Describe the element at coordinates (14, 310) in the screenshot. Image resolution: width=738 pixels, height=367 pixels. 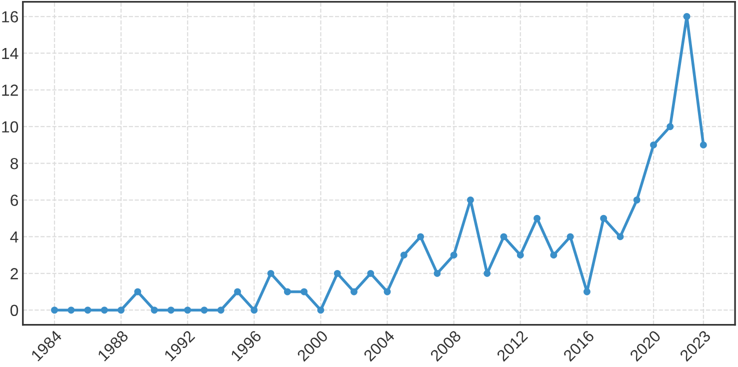
I see `y-tick-label: 0` at that location.